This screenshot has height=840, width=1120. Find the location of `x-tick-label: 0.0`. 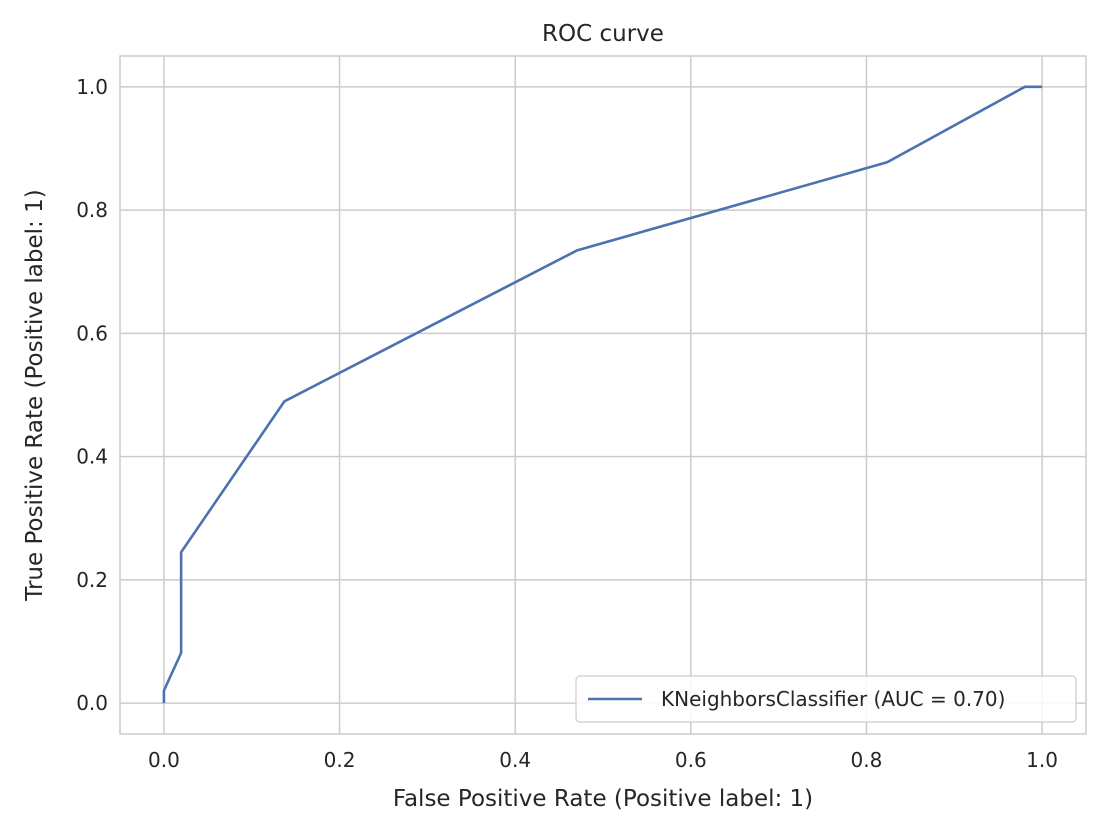

x-tick-label: 0.0 is located at coordinates (164, 760).